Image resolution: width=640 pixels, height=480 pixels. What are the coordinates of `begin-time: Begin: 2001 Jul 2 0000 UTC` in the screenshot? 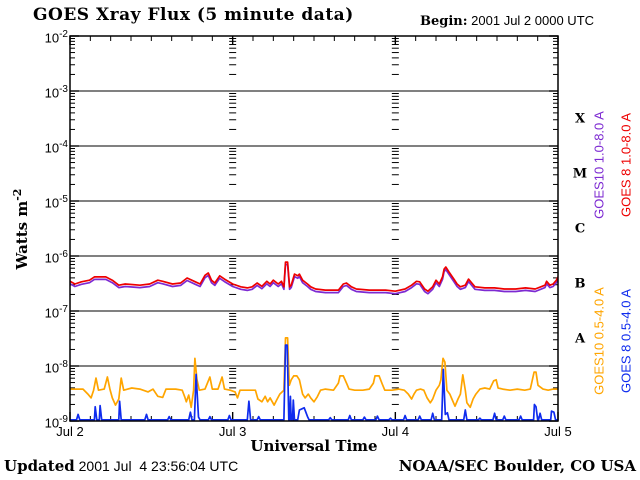 It's located at (507, 21).